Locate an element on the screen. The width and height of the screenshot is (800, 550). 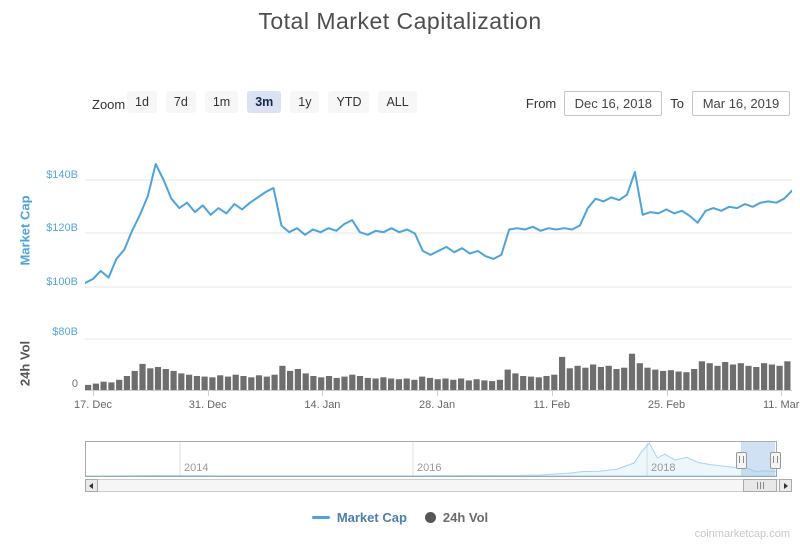
watermark: coinmarketcap.com is located at coordinates (742, 534).